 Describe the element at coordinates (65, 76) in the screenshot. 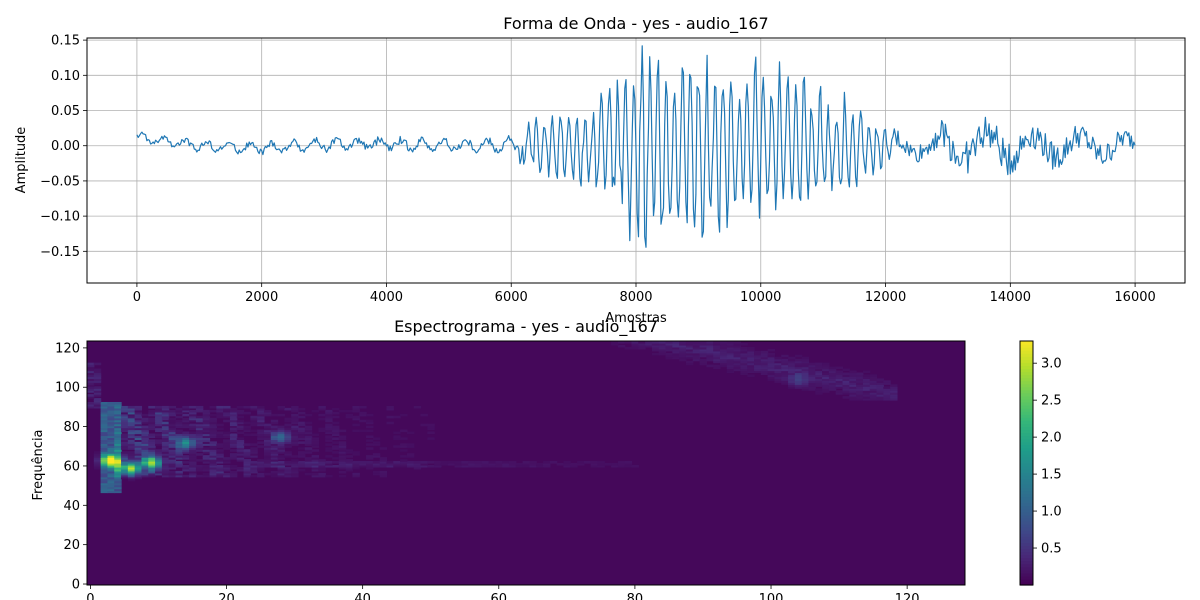

I see `waveform-y-tick-label: 0.10` at that location.